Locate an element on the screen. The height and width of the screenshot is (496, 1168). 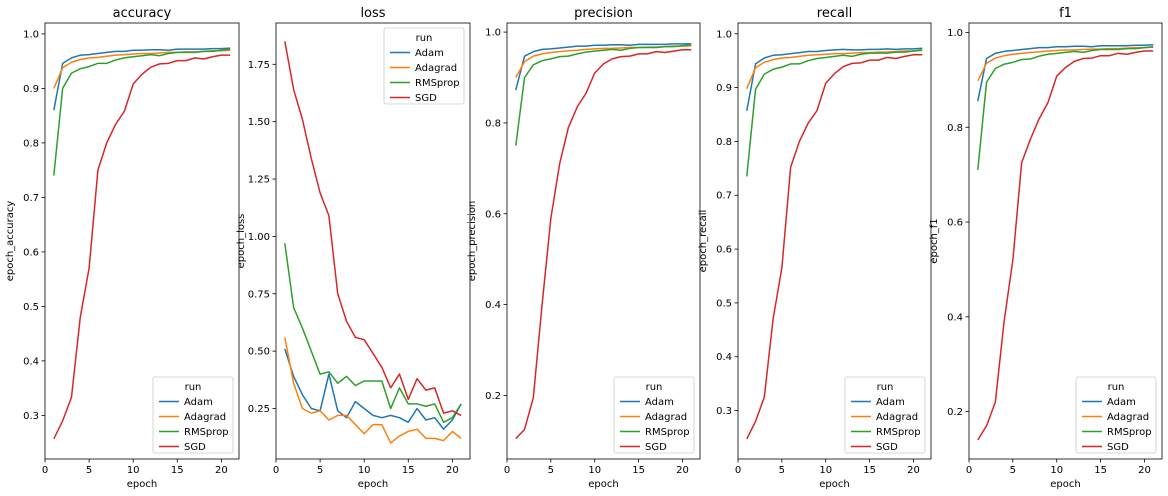
y-tick-label: 0.9 is located at coordinates (31, 89).